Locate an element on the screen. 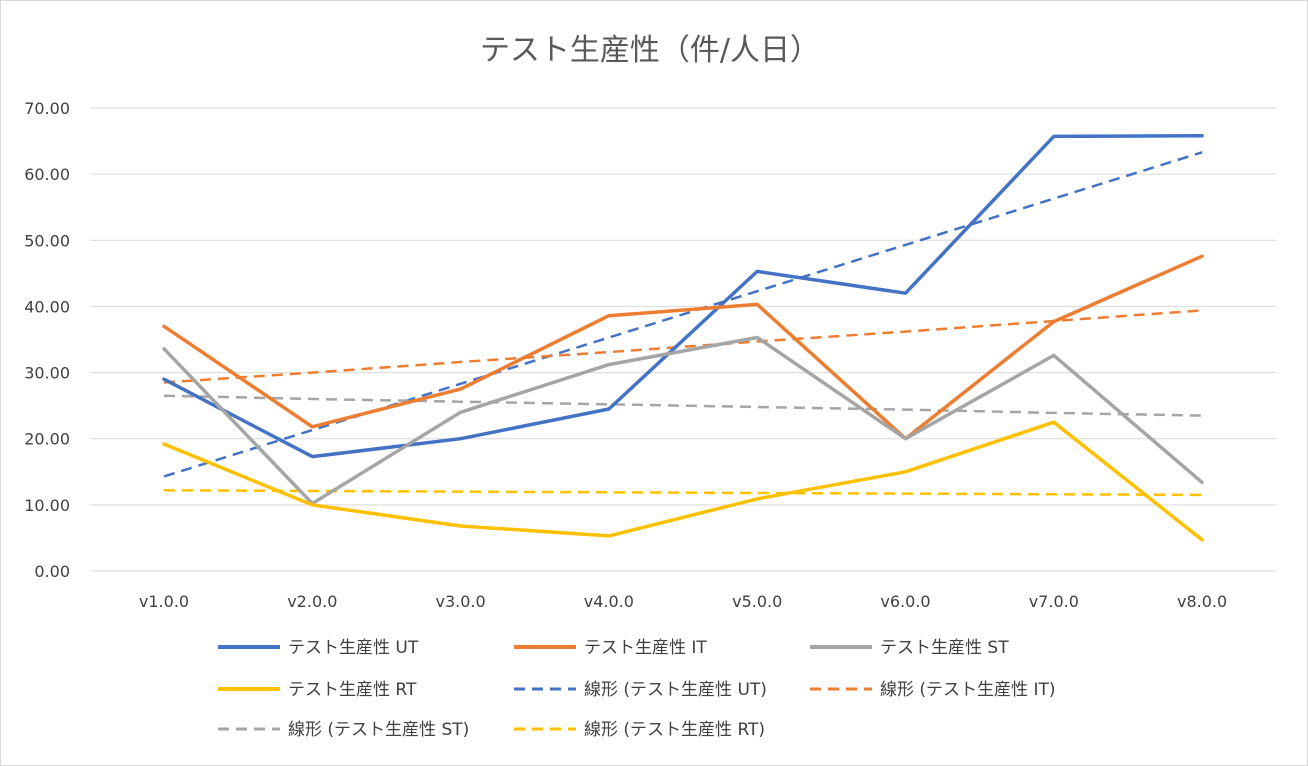 Image resolution: width=1308 pixels, height=766 pixels. x-tick-label: v7.0.0 is located at coordinates (1054, 601).